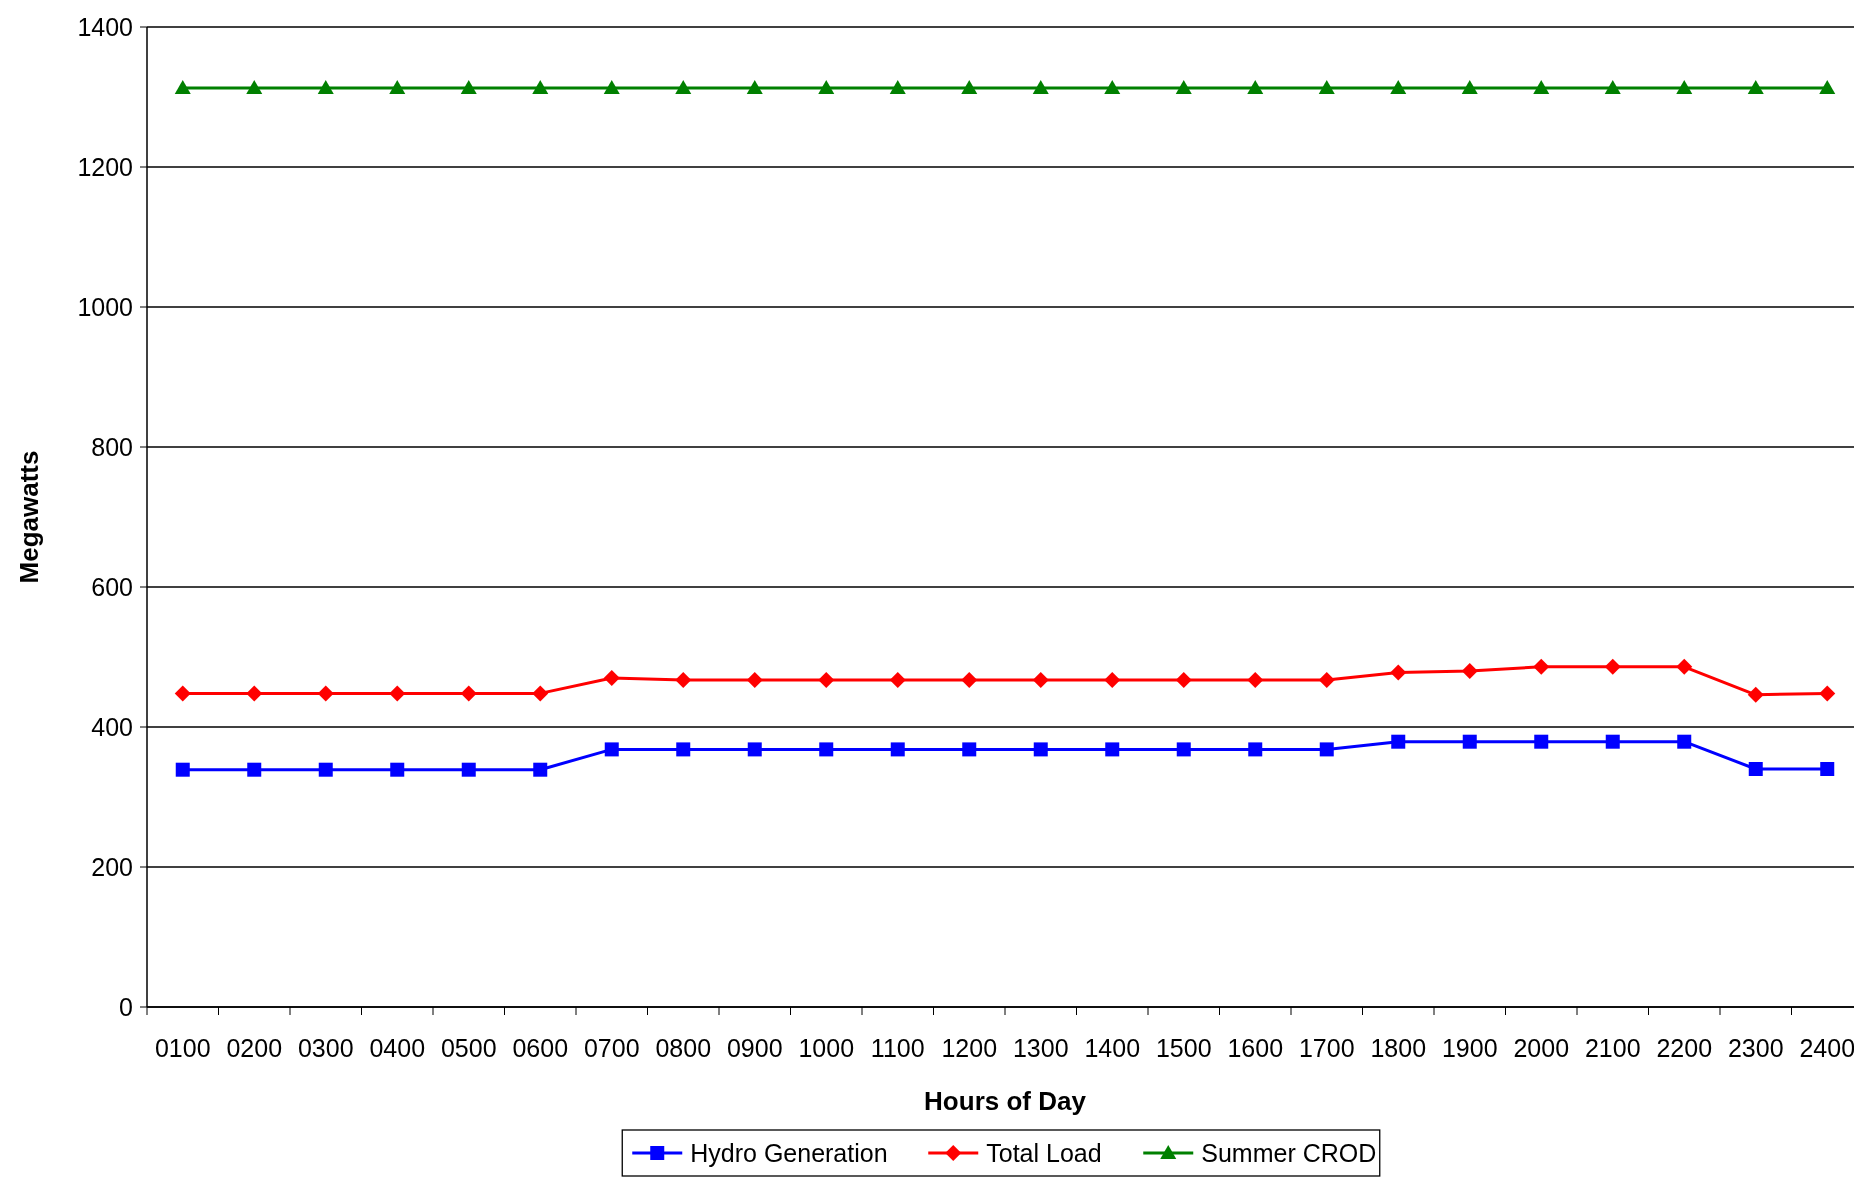 The image size is (1862, 1202). Describe the element at coordinates (182, 1048) in the screenshot. I see `x-tick-label: 0100` at that location.